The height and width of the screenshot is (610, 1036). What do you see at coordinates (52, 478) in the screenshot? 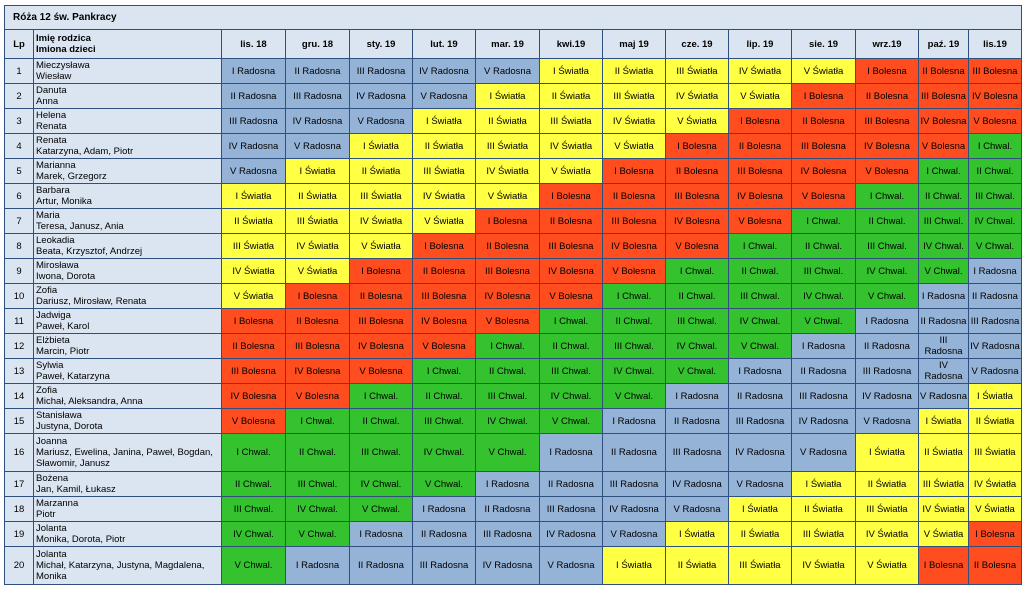
I see `parent-name: Bożena` at bounding box center [52, 478].